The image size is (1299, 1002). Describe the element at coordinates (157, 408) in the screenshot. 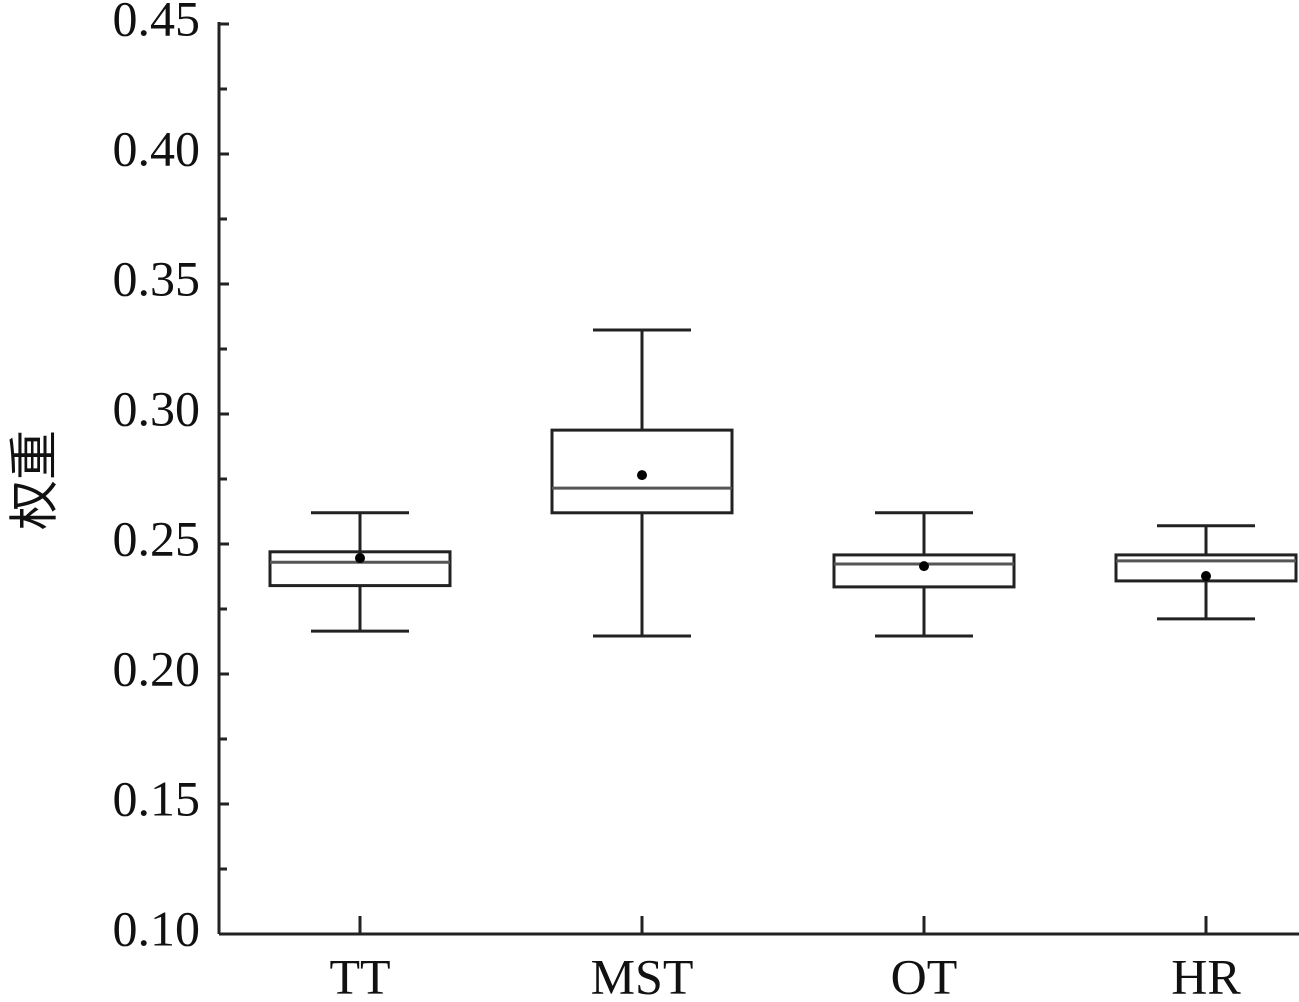

I see `y-tick-label: 0.30` at that location.